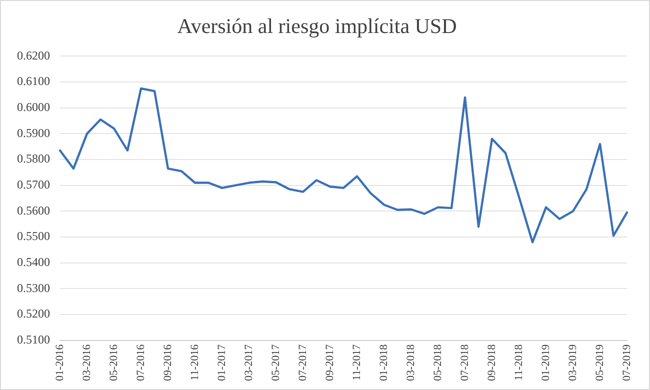  I want to click on y-tick-label: 0.6200, so click(33, 55).